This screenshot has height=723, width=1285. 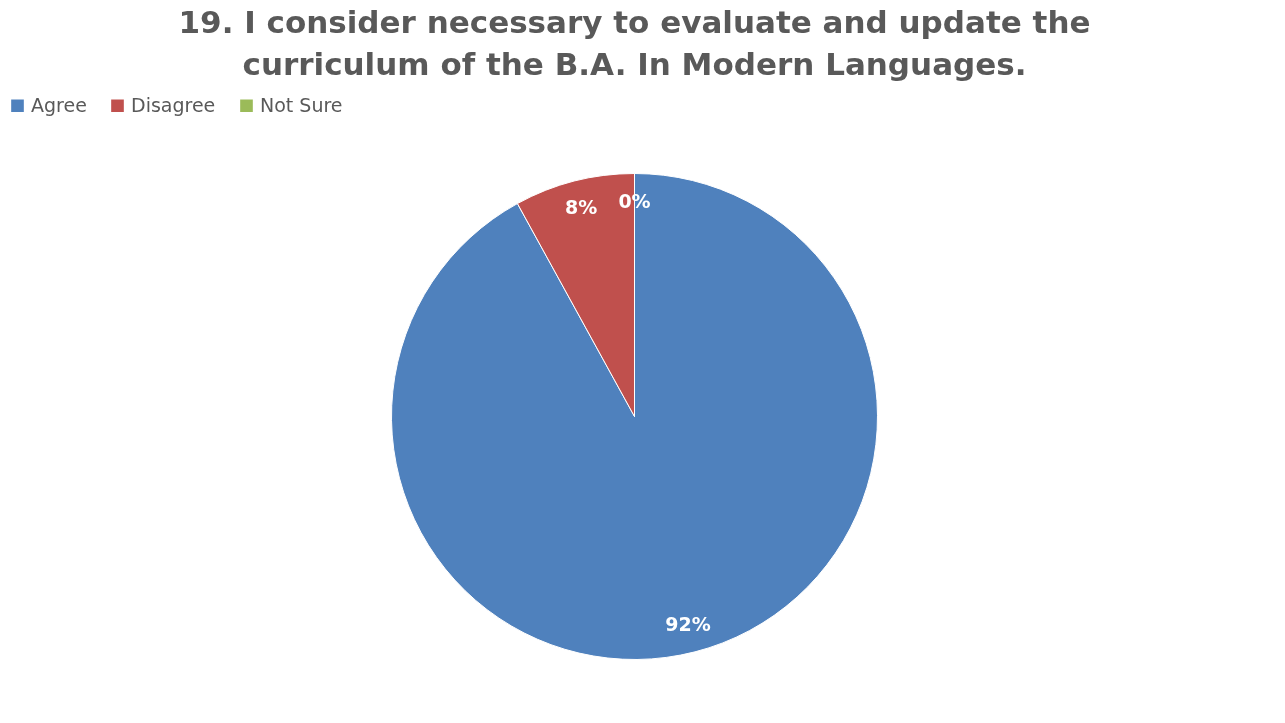 I want to click on text: 0%, so click(x=634, y=200).